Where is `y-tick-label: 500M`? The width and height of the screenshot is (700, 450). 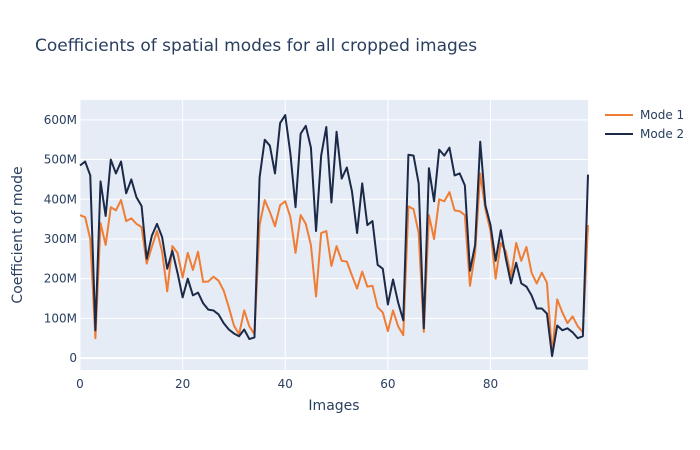 y-tick-label: 500M is located at coordinates (60, 160).